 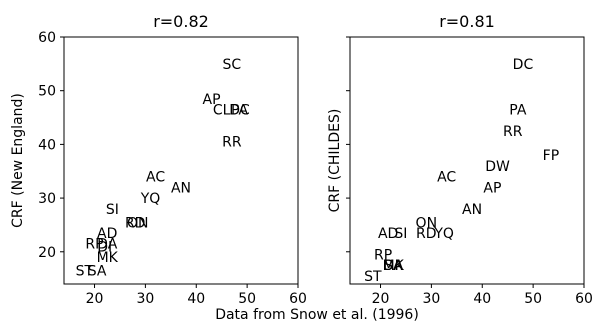 What do you see at coordinates (85, 272) in the screenshot?
I see `left-data-point-st: ST` at bounding box center [85, 272].